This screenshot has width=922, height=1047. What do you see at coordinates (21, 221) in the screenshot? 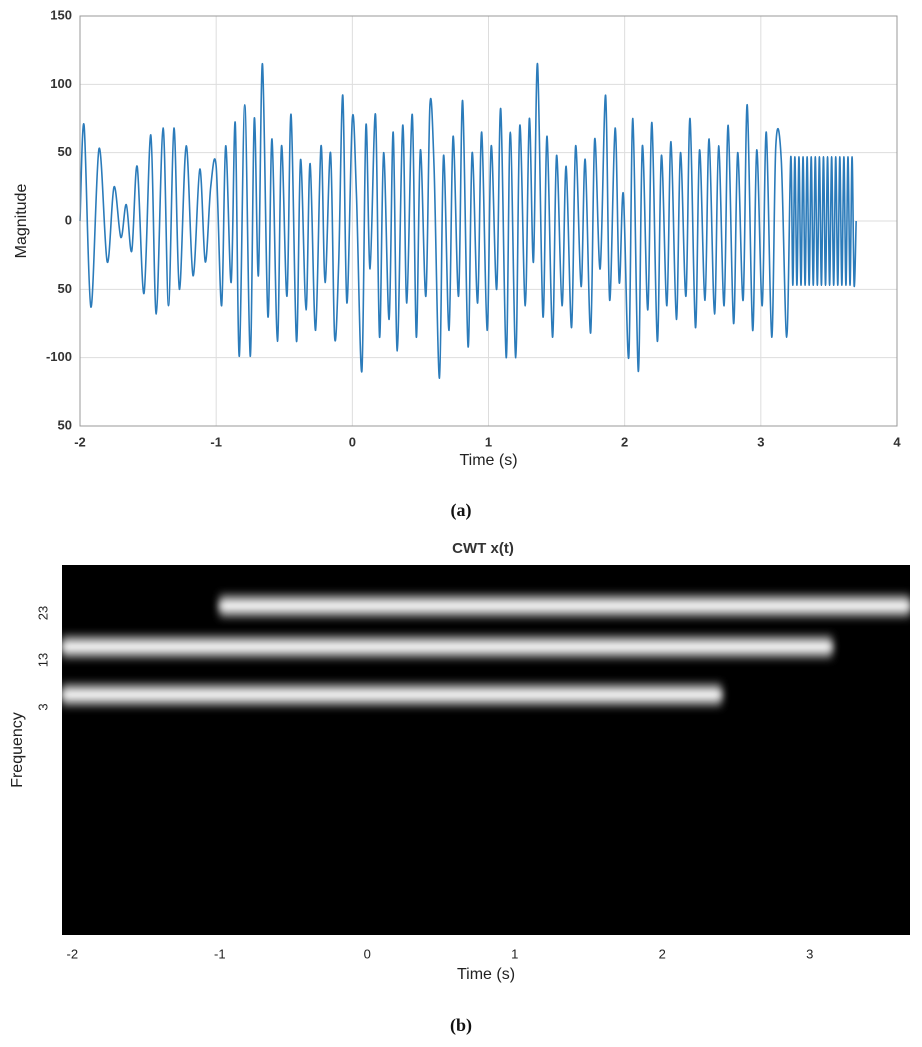
I see `y-axis-label: Magnitude` at bounding box center [21, 221].